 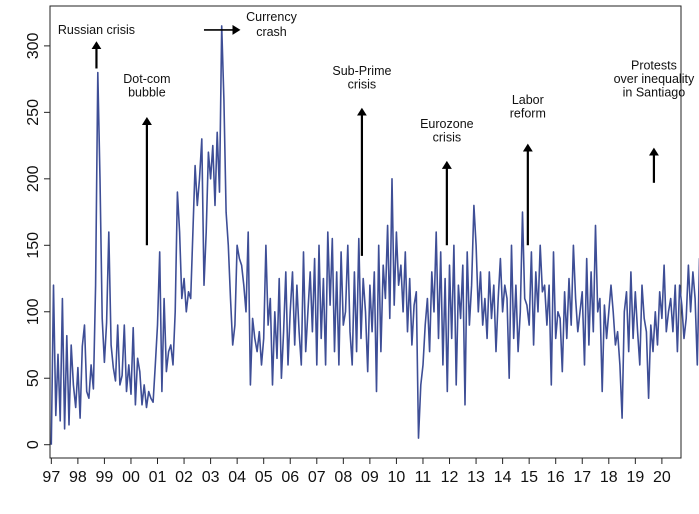 I want to click on annotation-label: Sub-Prime, so click(x=361, y=71).